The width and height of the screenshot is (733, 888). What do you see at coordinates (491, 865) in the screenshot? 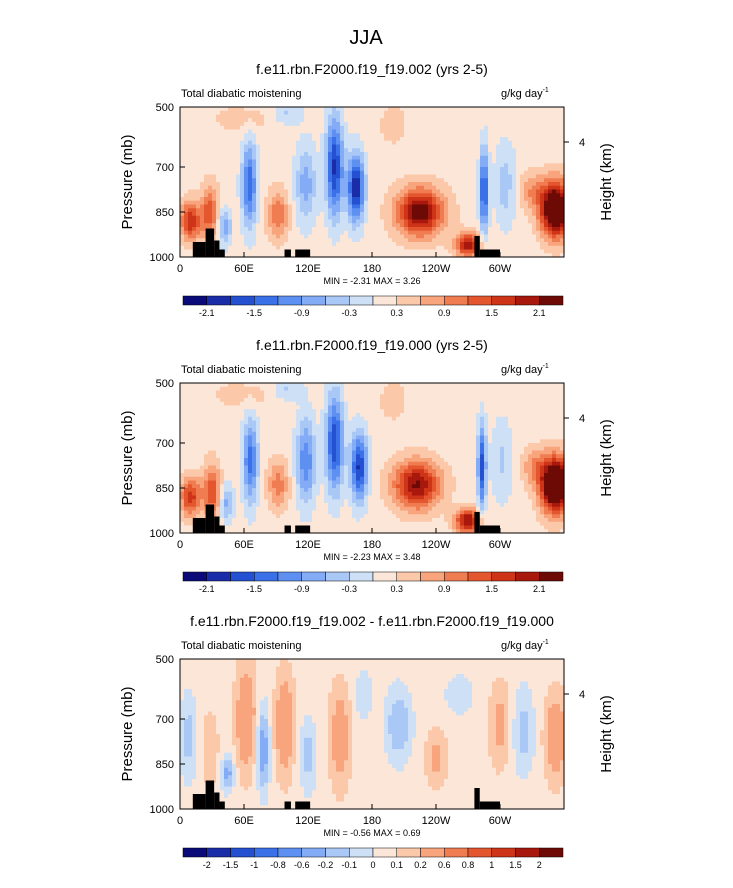
I see `colorbar-label: 1` at bounding box center [491, 865].